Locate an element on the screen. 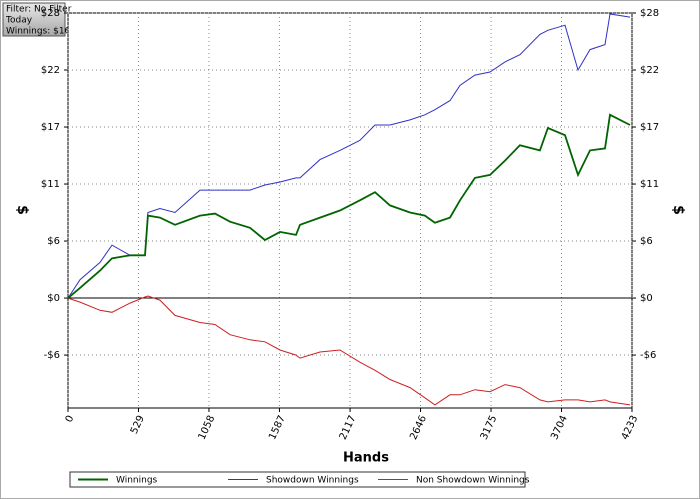 This screenshot has width=700, height=499. legend-label: Non Showdown Winnings is located at coordinates (473, 481).